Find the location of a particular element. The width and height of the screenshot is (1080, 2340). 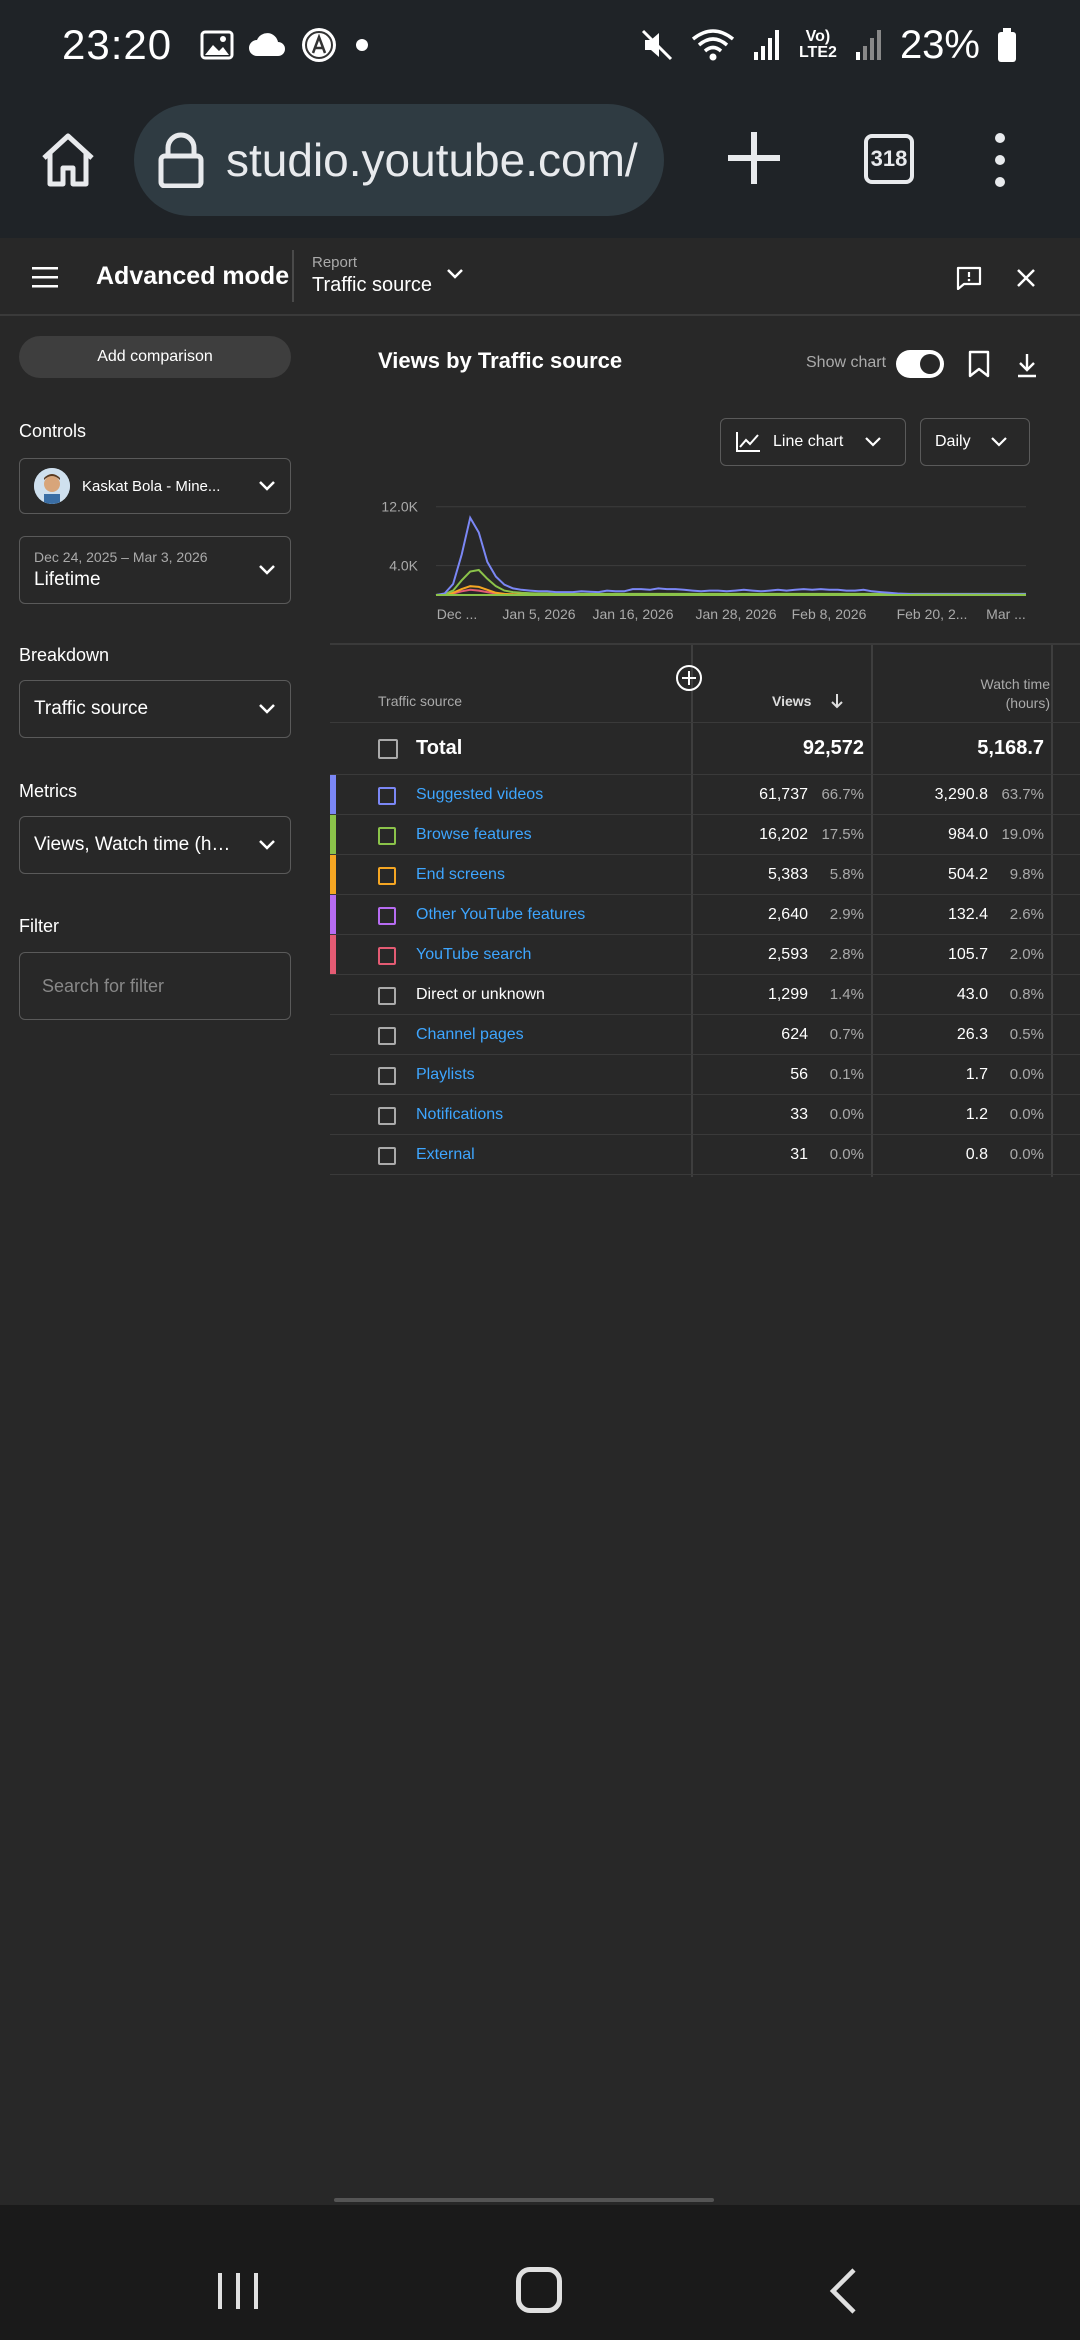

close-icon is located at coordinates (1026, 278).